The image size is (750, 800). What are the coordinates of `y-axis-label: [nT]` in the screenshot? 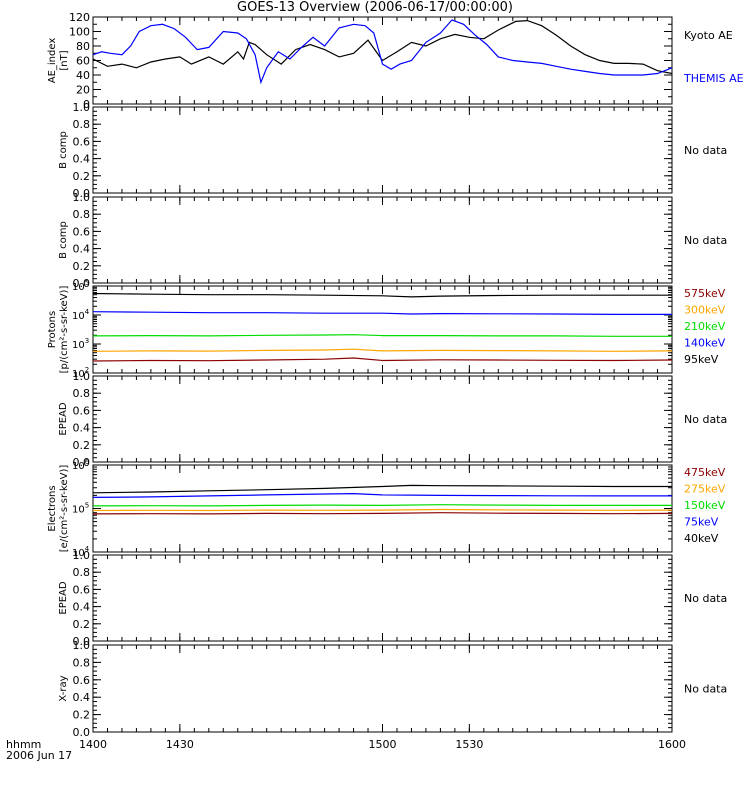 It's located at (64, 60).